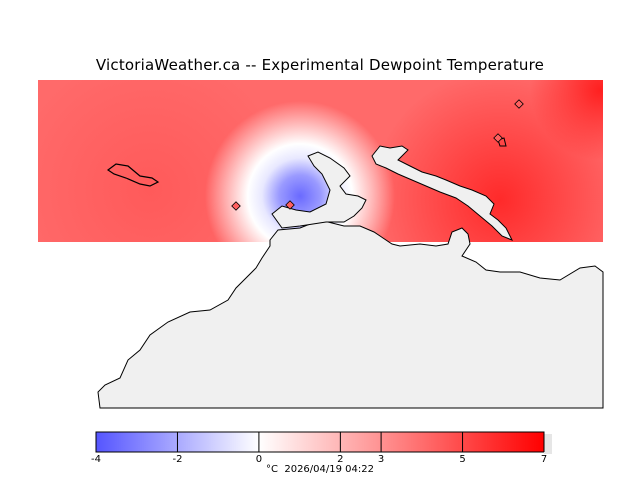 The width and height of the screenshot is (640, 480). Describe the element at coordinates (442, 193) in the screenshot. I see `coastline-east` at that location.